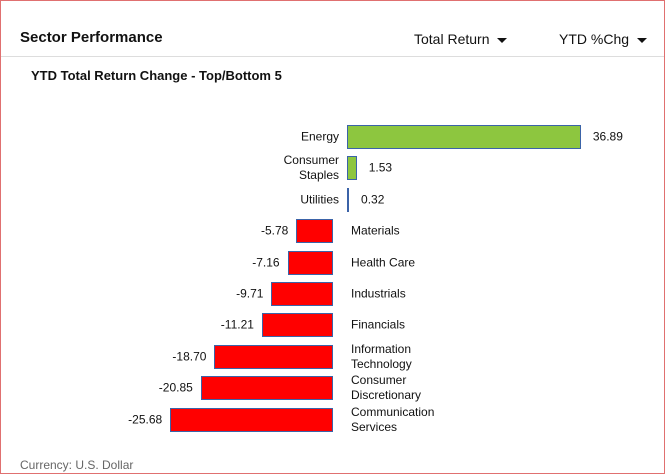 The height and width of the screenshot is (474, 665). I want to click on period-menu: YTD %Chg, so click(603, 39).